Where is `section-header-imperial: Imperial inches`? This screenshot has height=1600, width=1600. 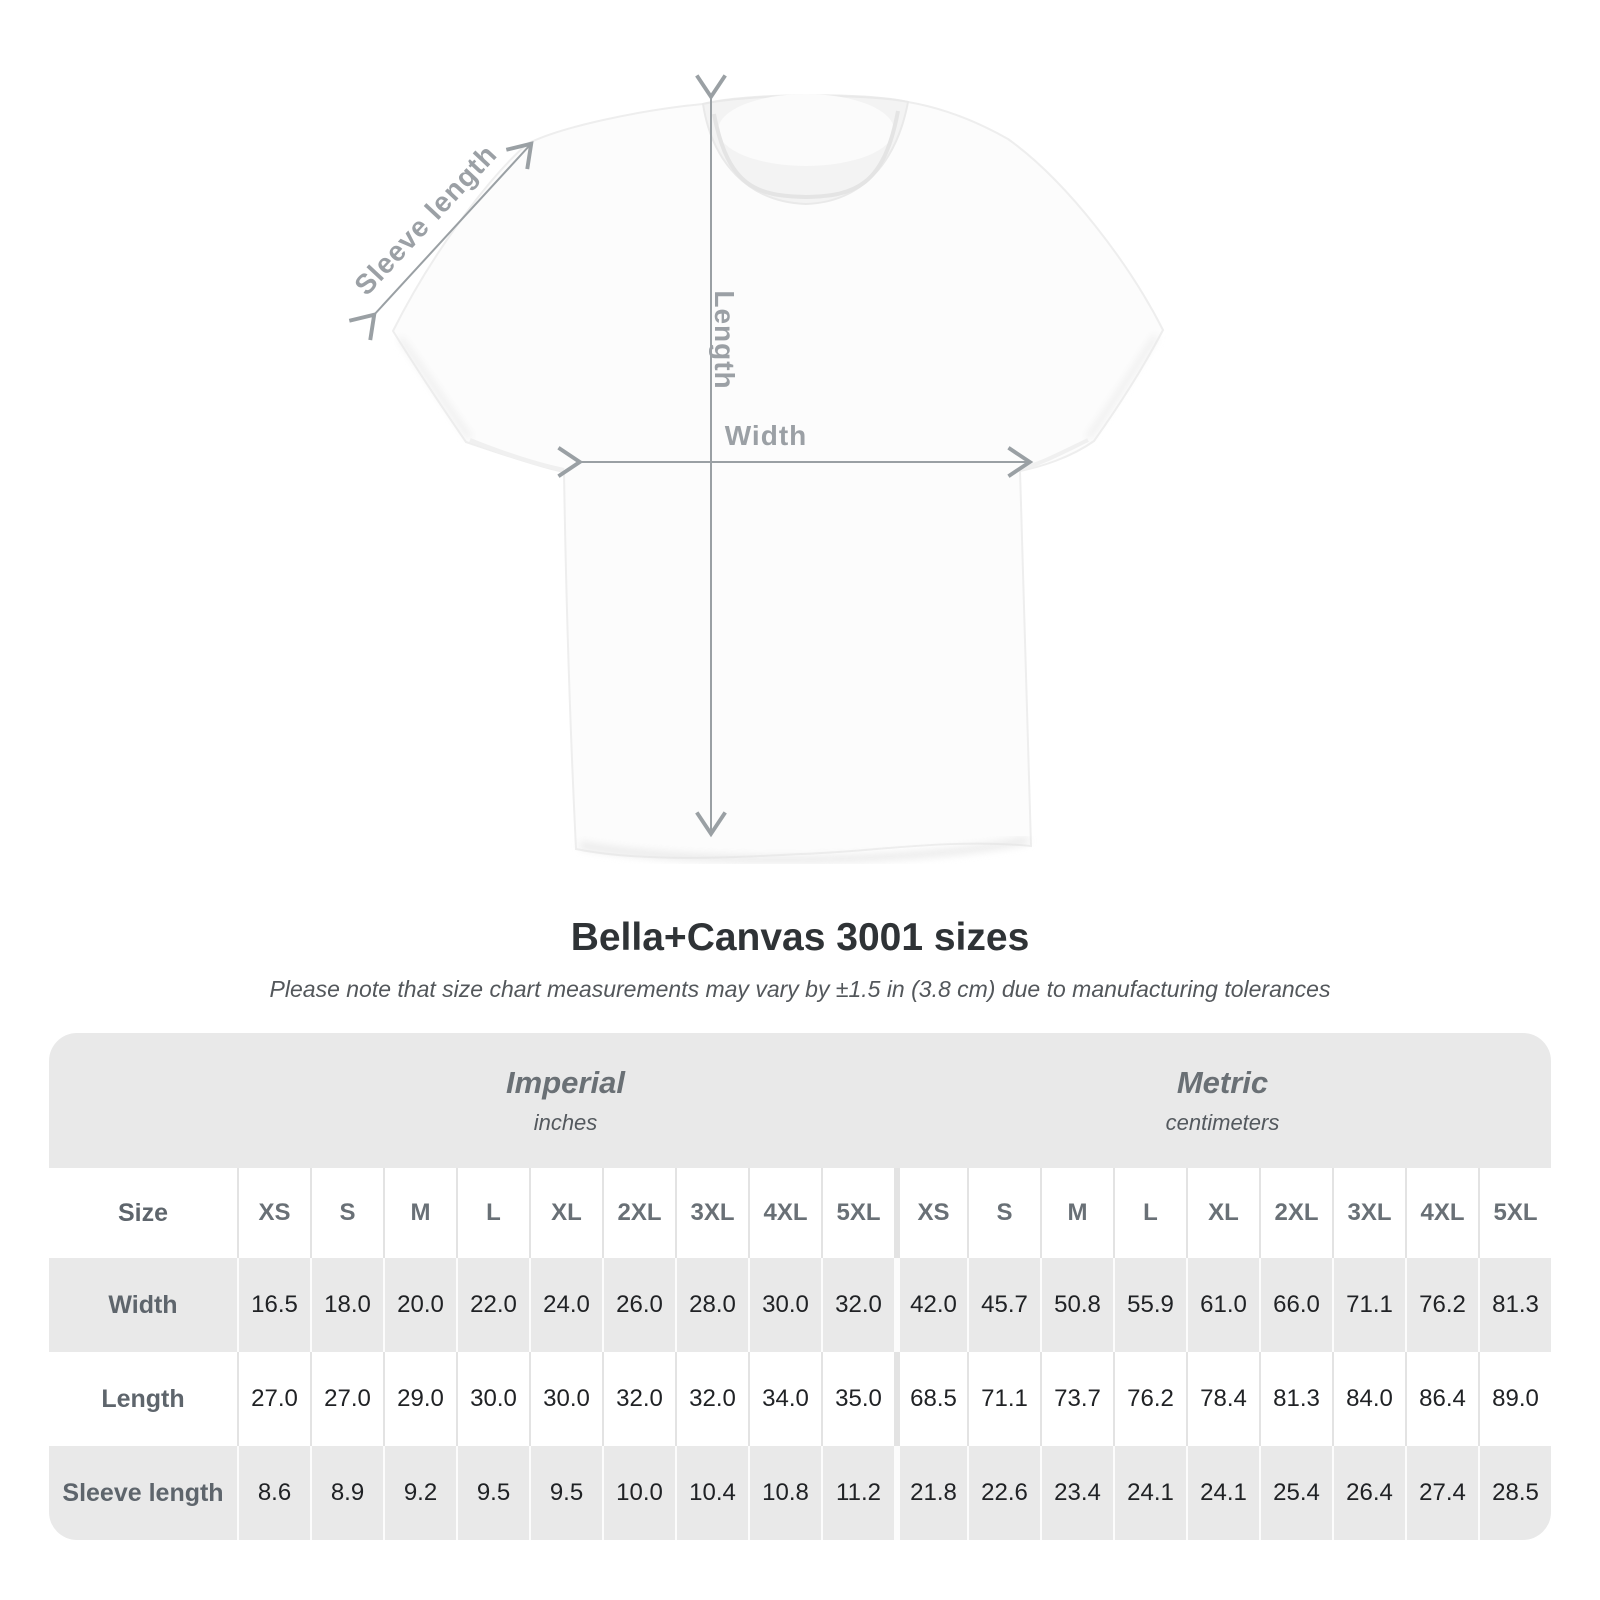
section-header-imperial: Imperial inches is located at coordinates (565, 1100).